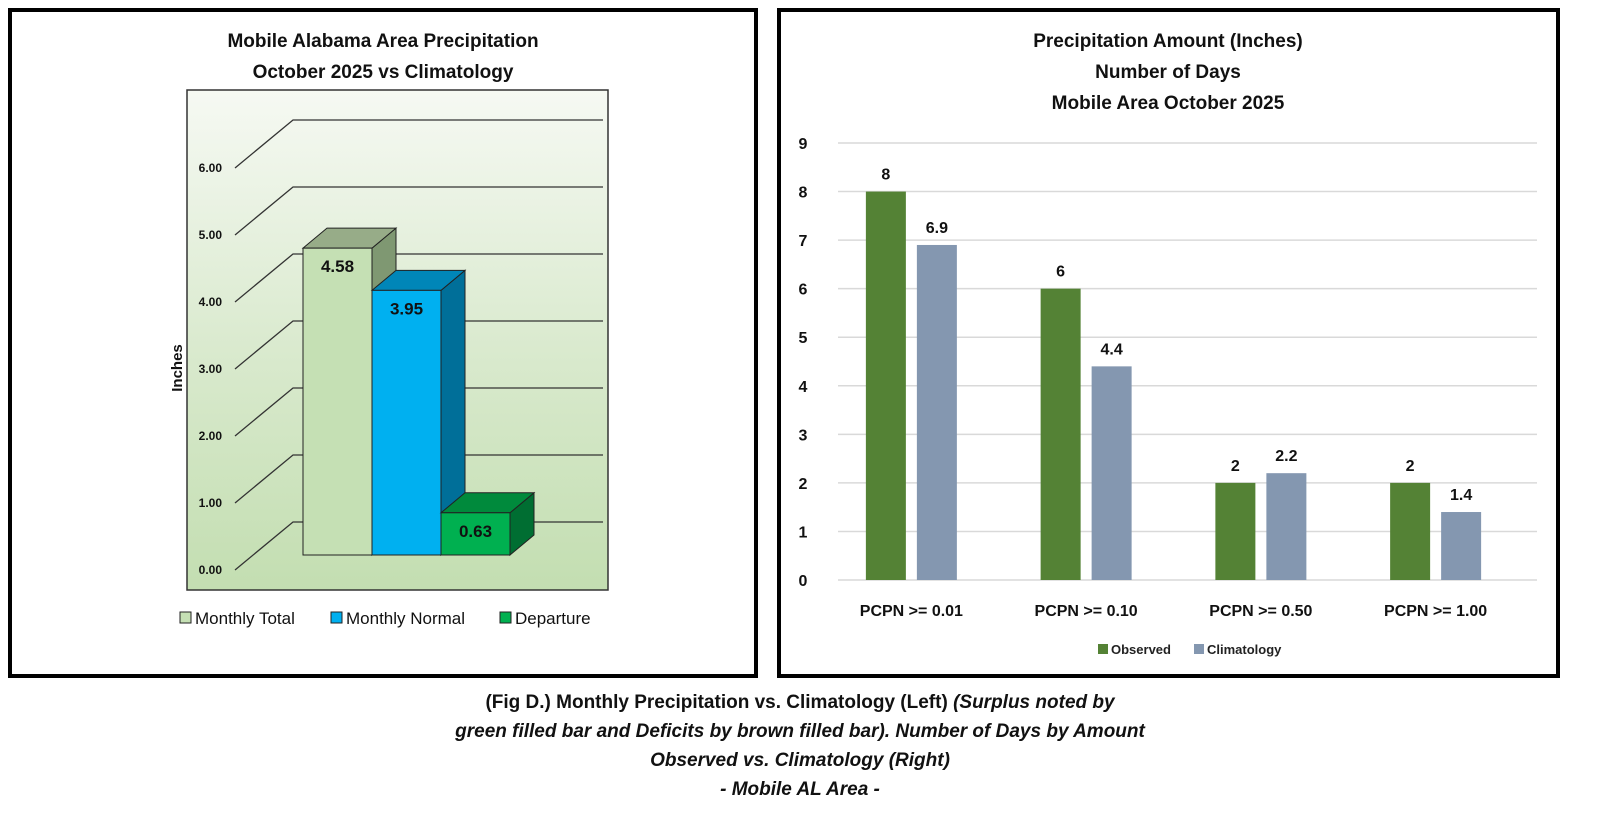 The width and height of the screenshot is (1600, 820). Describe the element at coordinates (937, 228) in the screenshot. I see `right-bar-data-label: 6.9` at that location.